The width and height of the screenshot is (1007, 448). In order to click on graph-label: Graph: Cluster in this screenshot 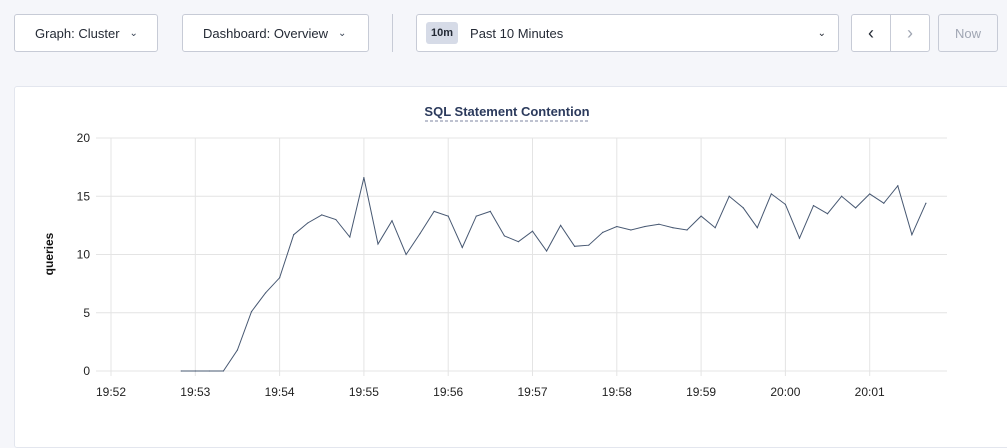, I will do `click(77, 33)`.